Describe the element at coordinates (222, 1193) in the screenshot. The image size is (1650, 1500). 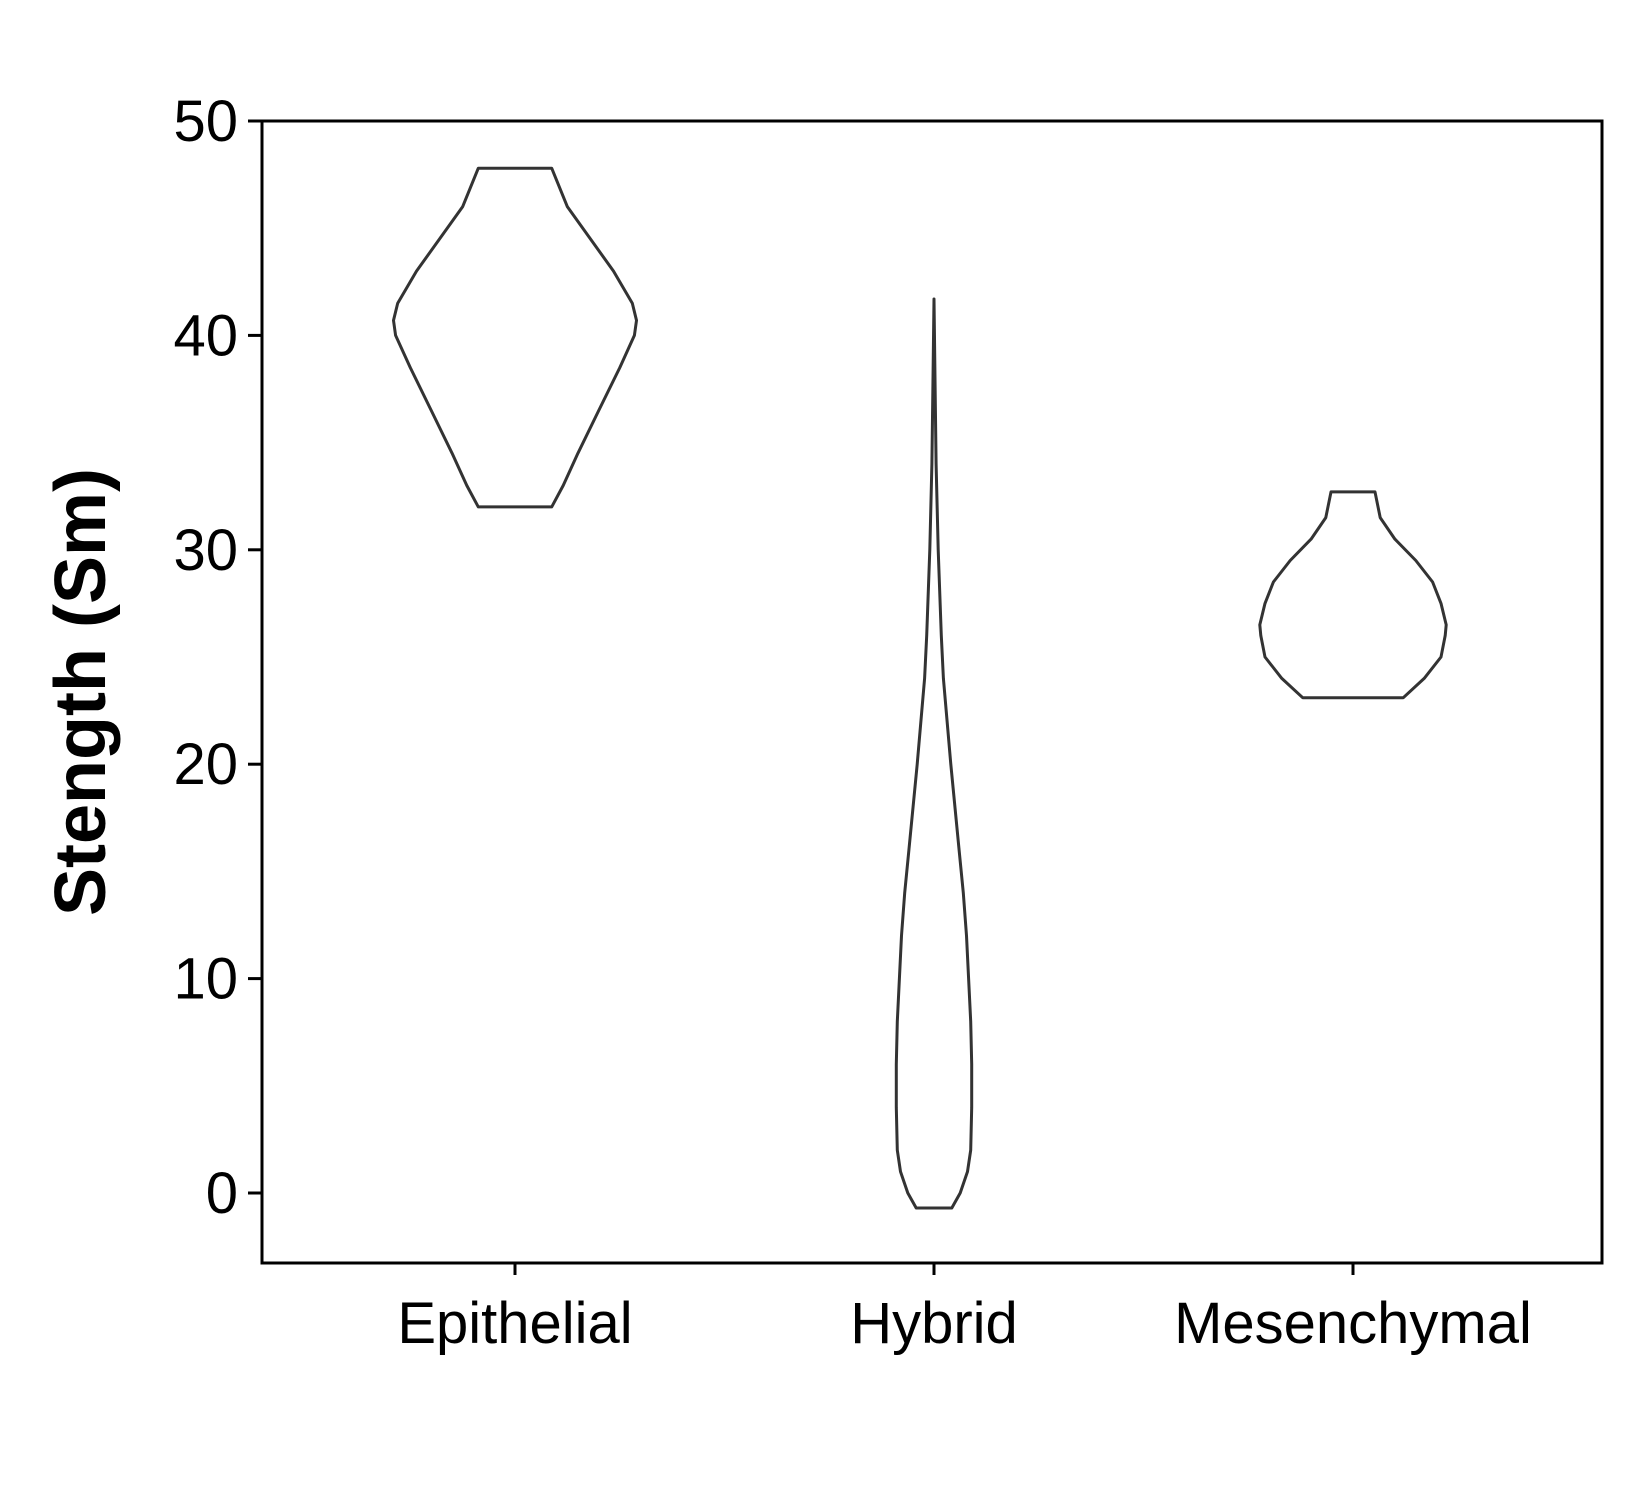
I see `y-tick-label: 0` at that location.